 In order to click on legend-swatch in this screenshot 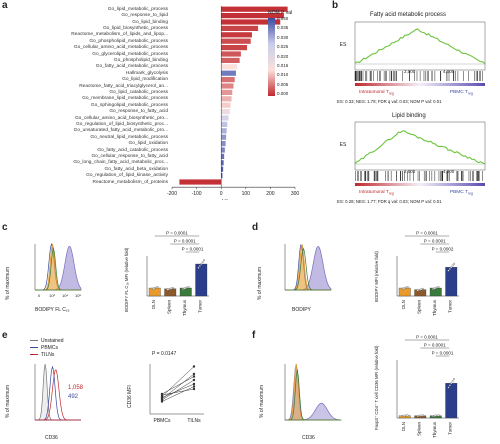, I will do `click(34, 340)`.